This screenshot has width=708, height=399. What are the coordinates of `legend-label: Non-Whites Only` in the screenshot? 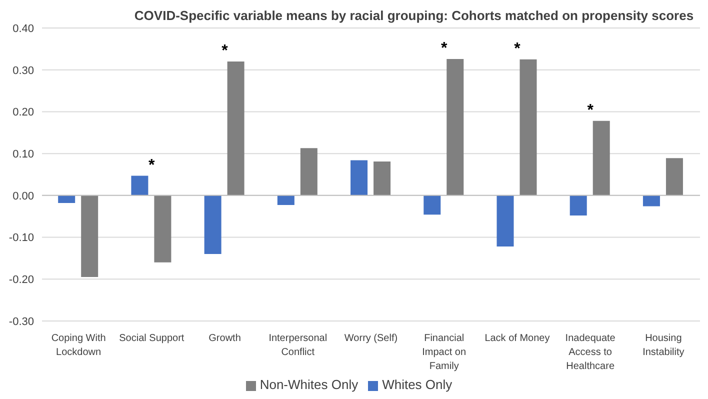 It's located at (309, 384).